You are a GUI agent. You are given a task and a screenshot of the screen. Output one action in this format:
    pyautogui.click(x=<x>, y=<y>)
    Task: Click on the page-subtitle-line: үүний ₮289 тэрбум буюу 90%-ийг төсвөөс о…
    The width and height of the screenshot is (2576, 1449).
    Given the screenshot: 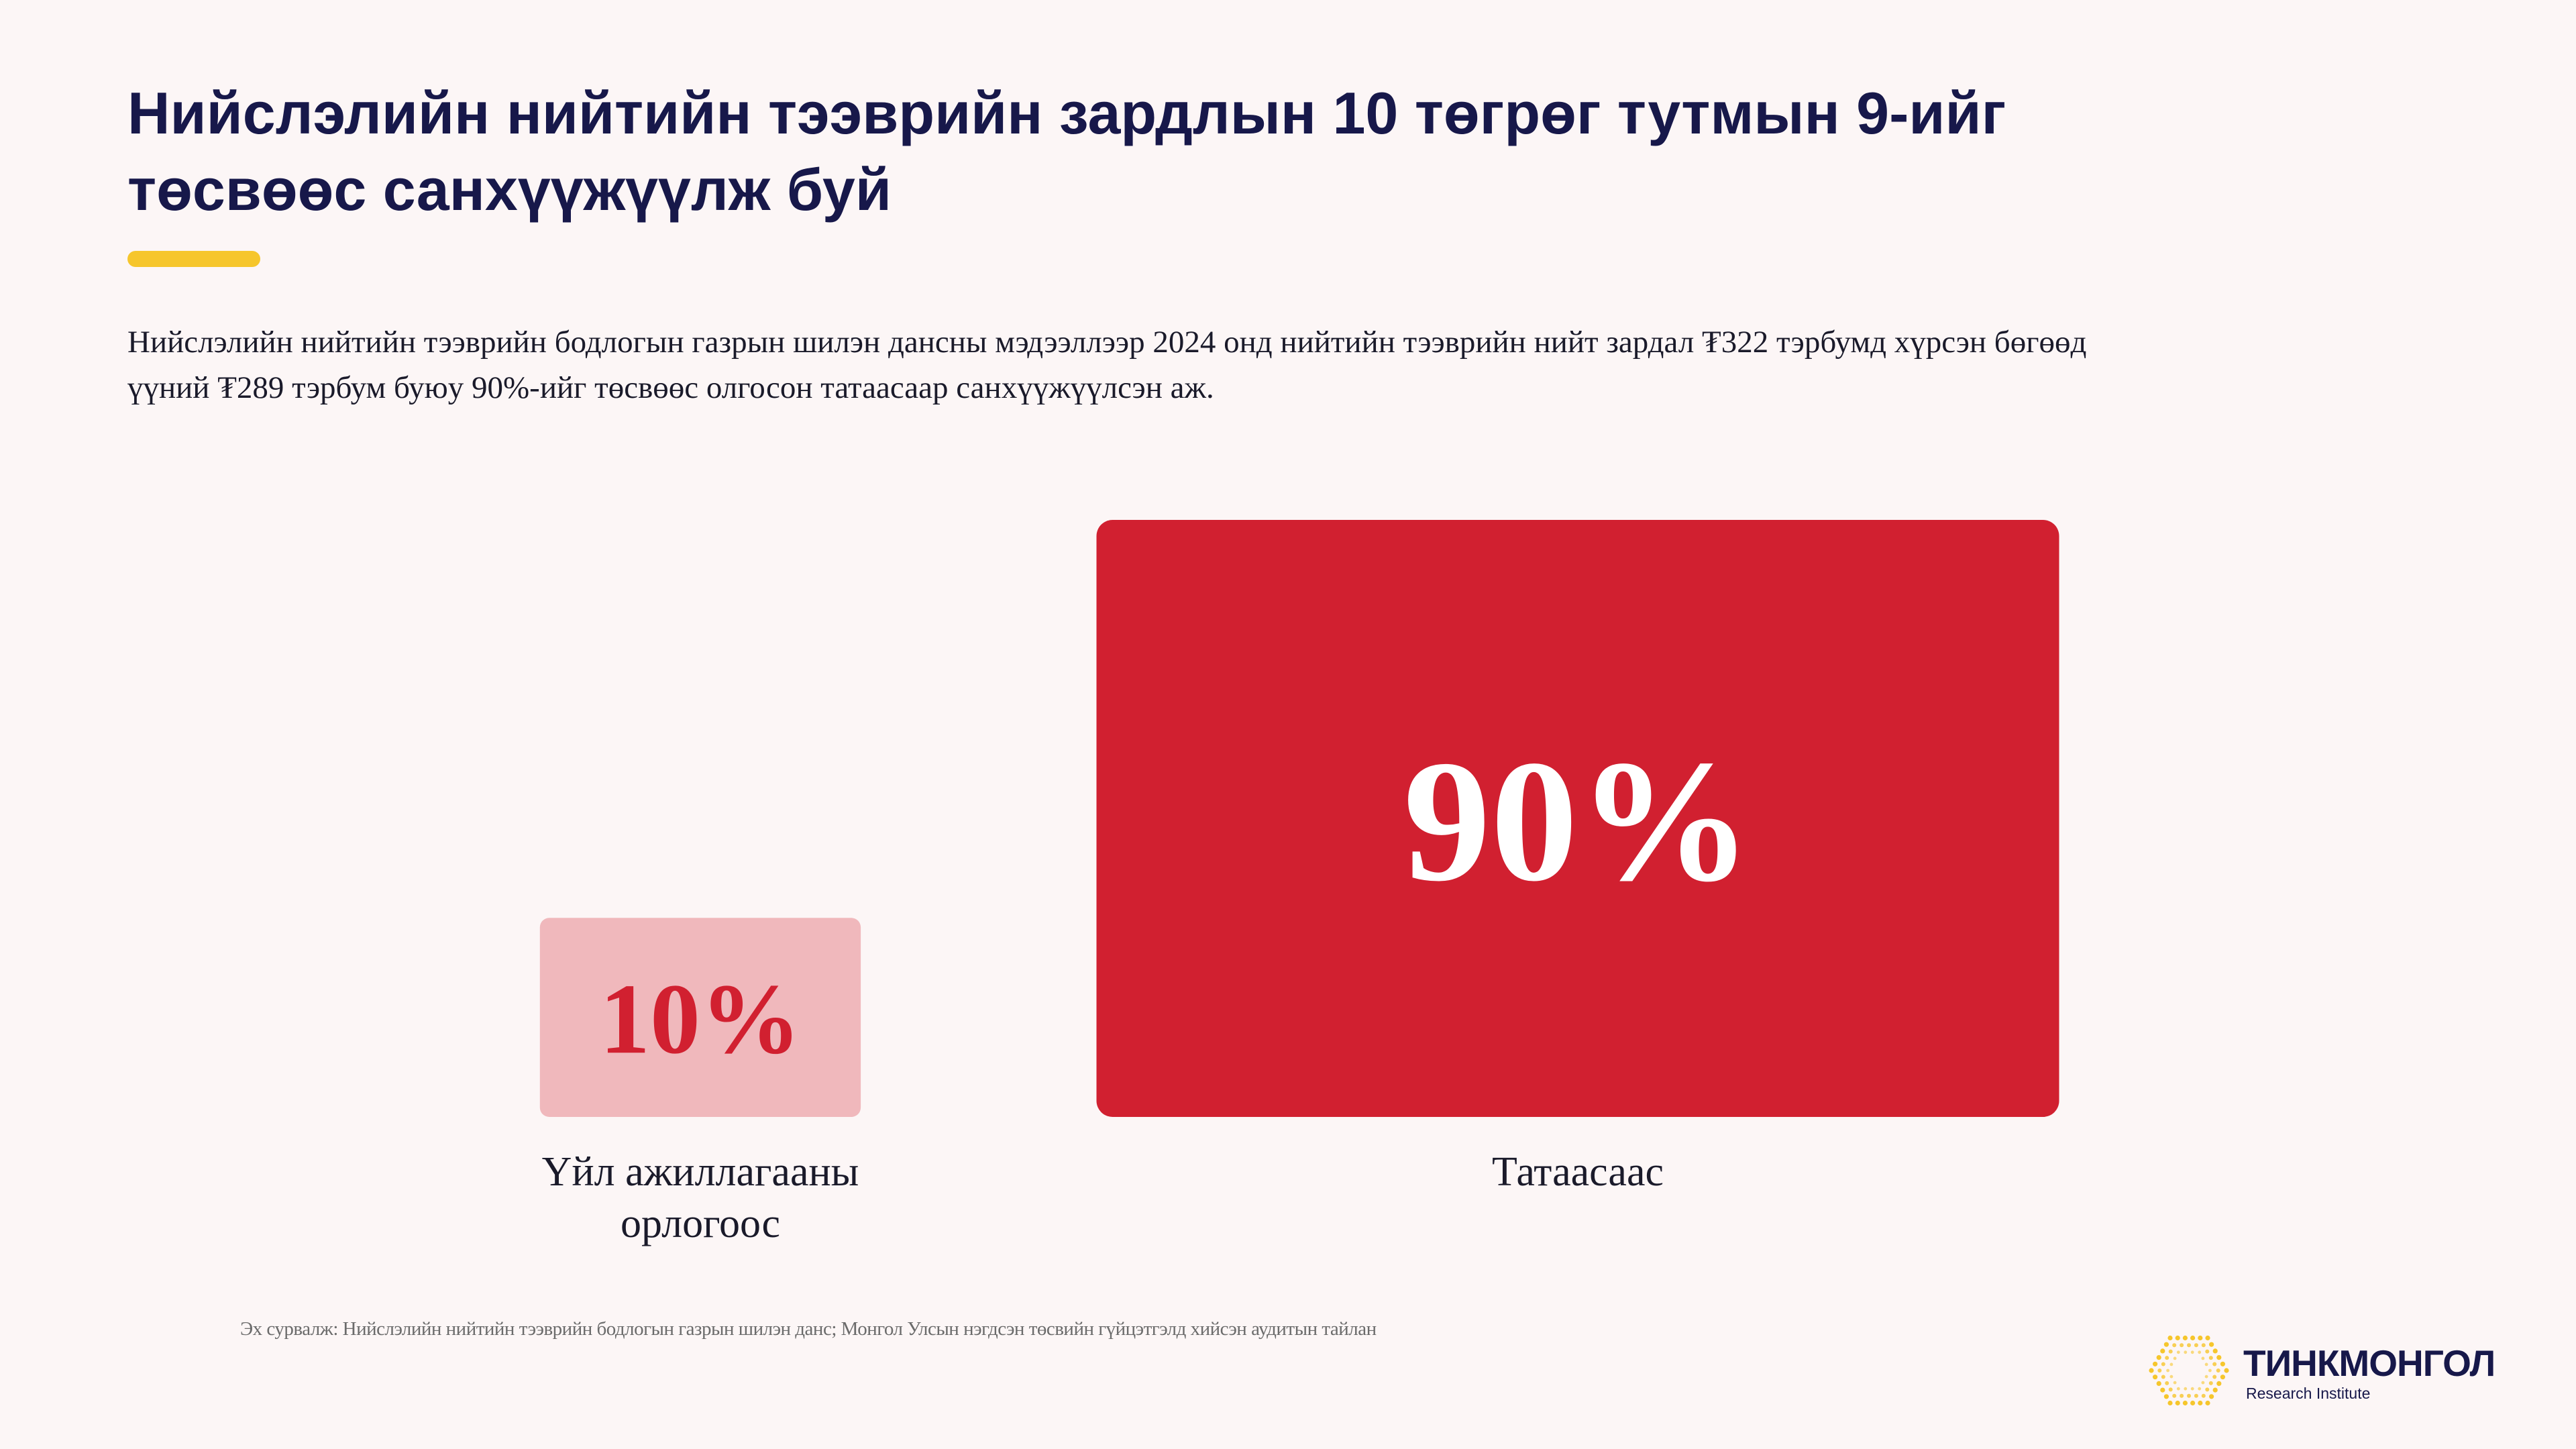 What is the action you would take?
    pyautogui.click(x=670, y=387)
    